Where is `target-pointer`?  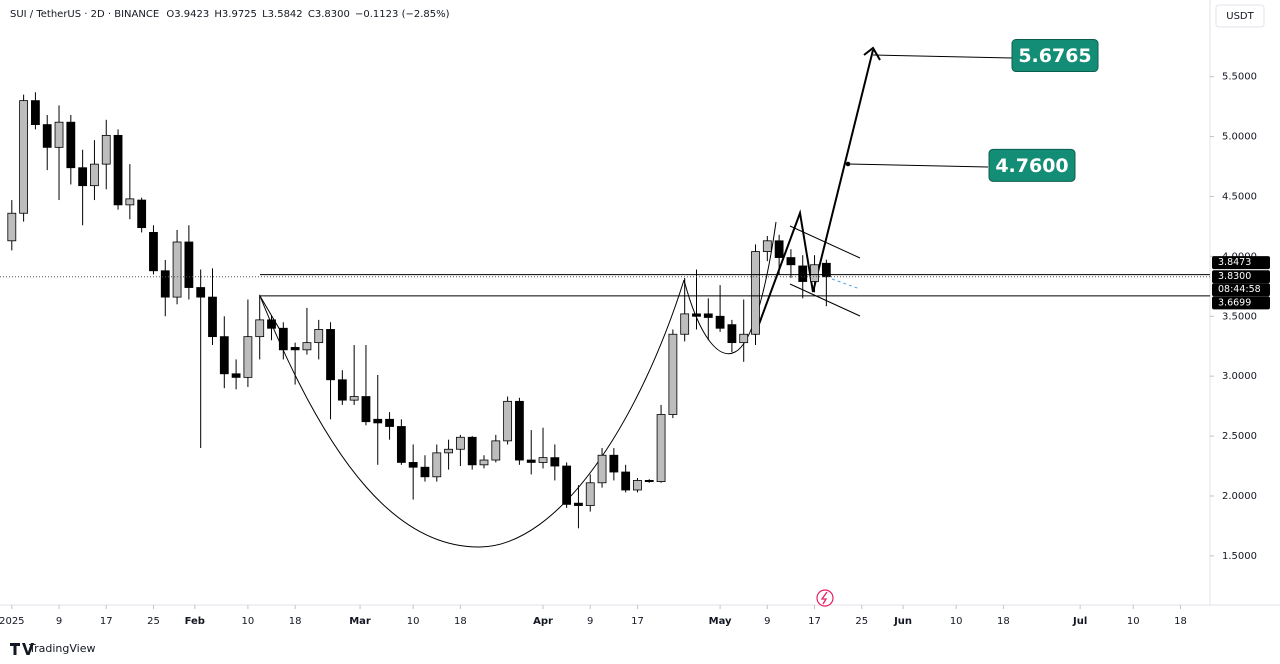 target-pointer is located at coordinates (942, 56).